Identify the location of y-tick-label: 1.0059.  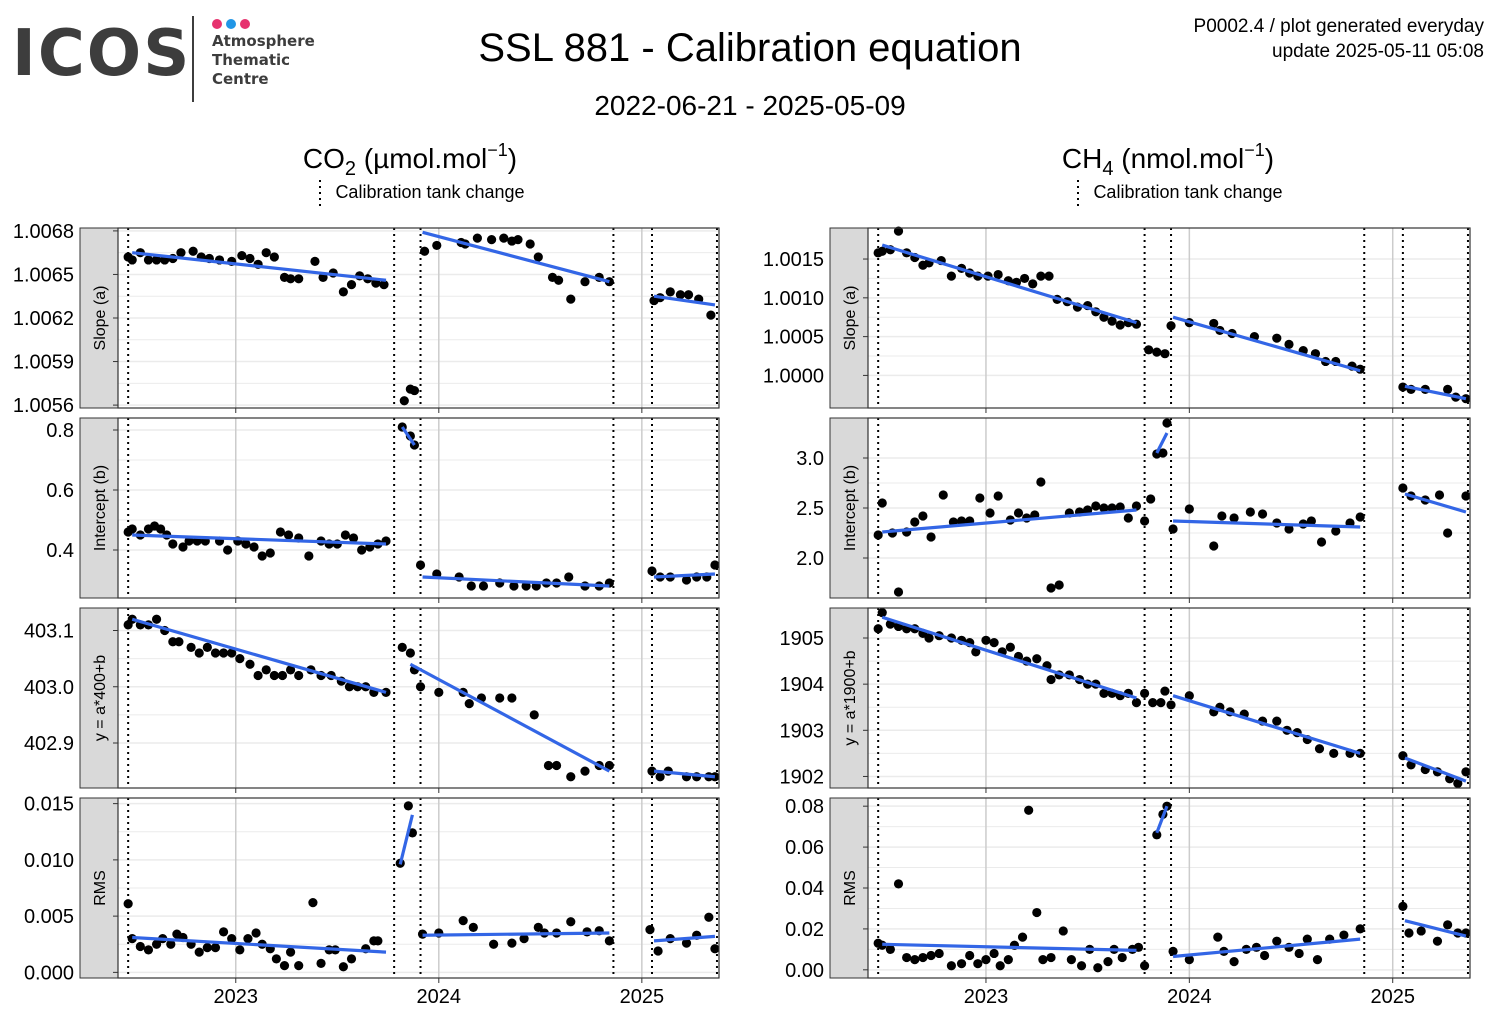
(43, 363).